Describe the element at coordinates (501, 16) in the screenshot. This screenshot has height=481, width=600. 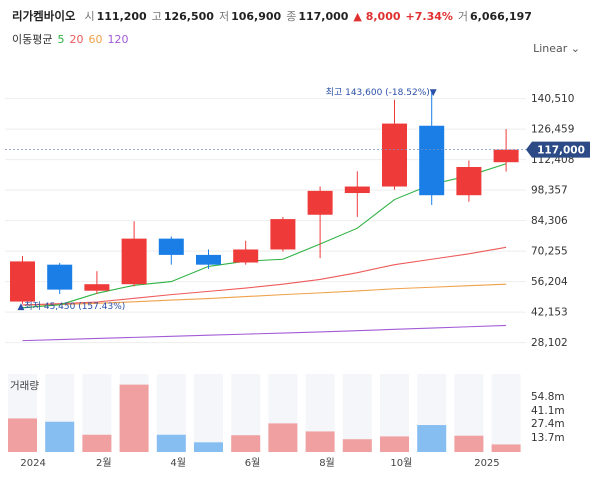
I see `volume-value: 6,066,197` at that location.